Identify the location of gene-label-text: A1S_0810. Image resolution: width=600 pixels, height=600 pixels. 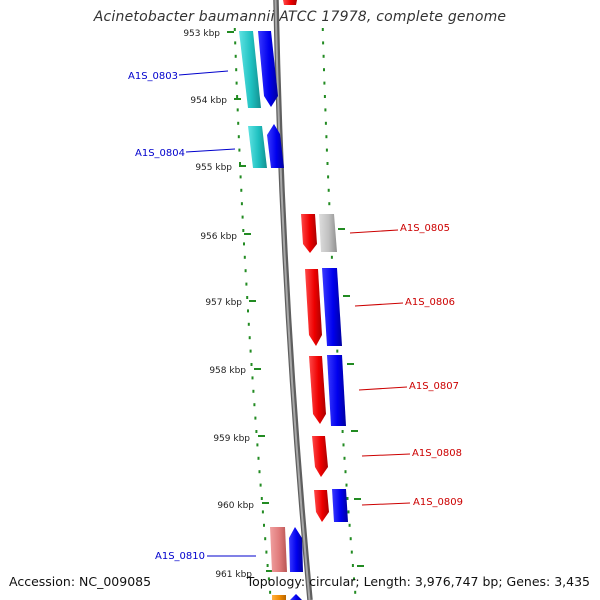
(180, 556).